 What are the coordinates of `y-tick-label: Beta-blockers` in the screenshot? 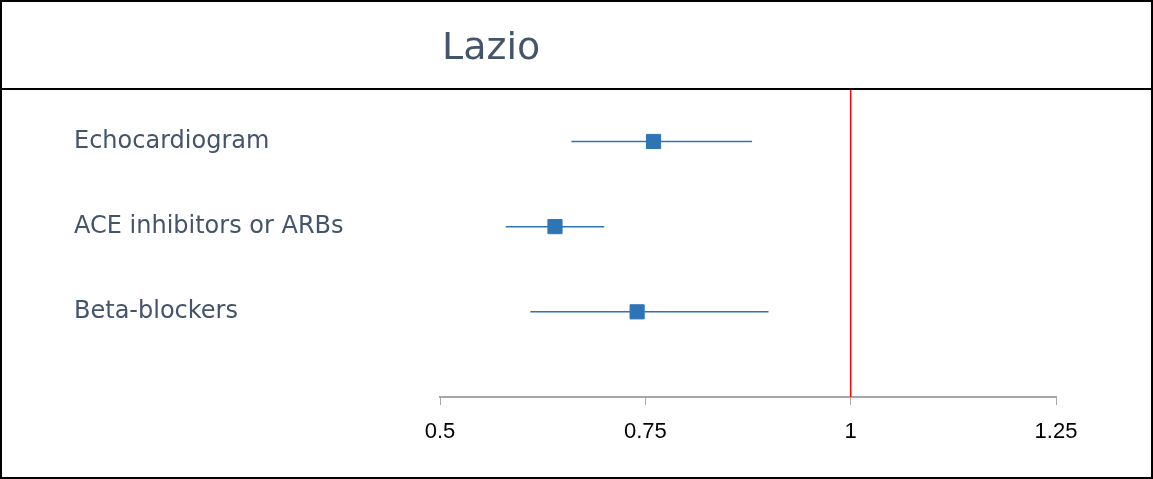 It's located at (156, 310).